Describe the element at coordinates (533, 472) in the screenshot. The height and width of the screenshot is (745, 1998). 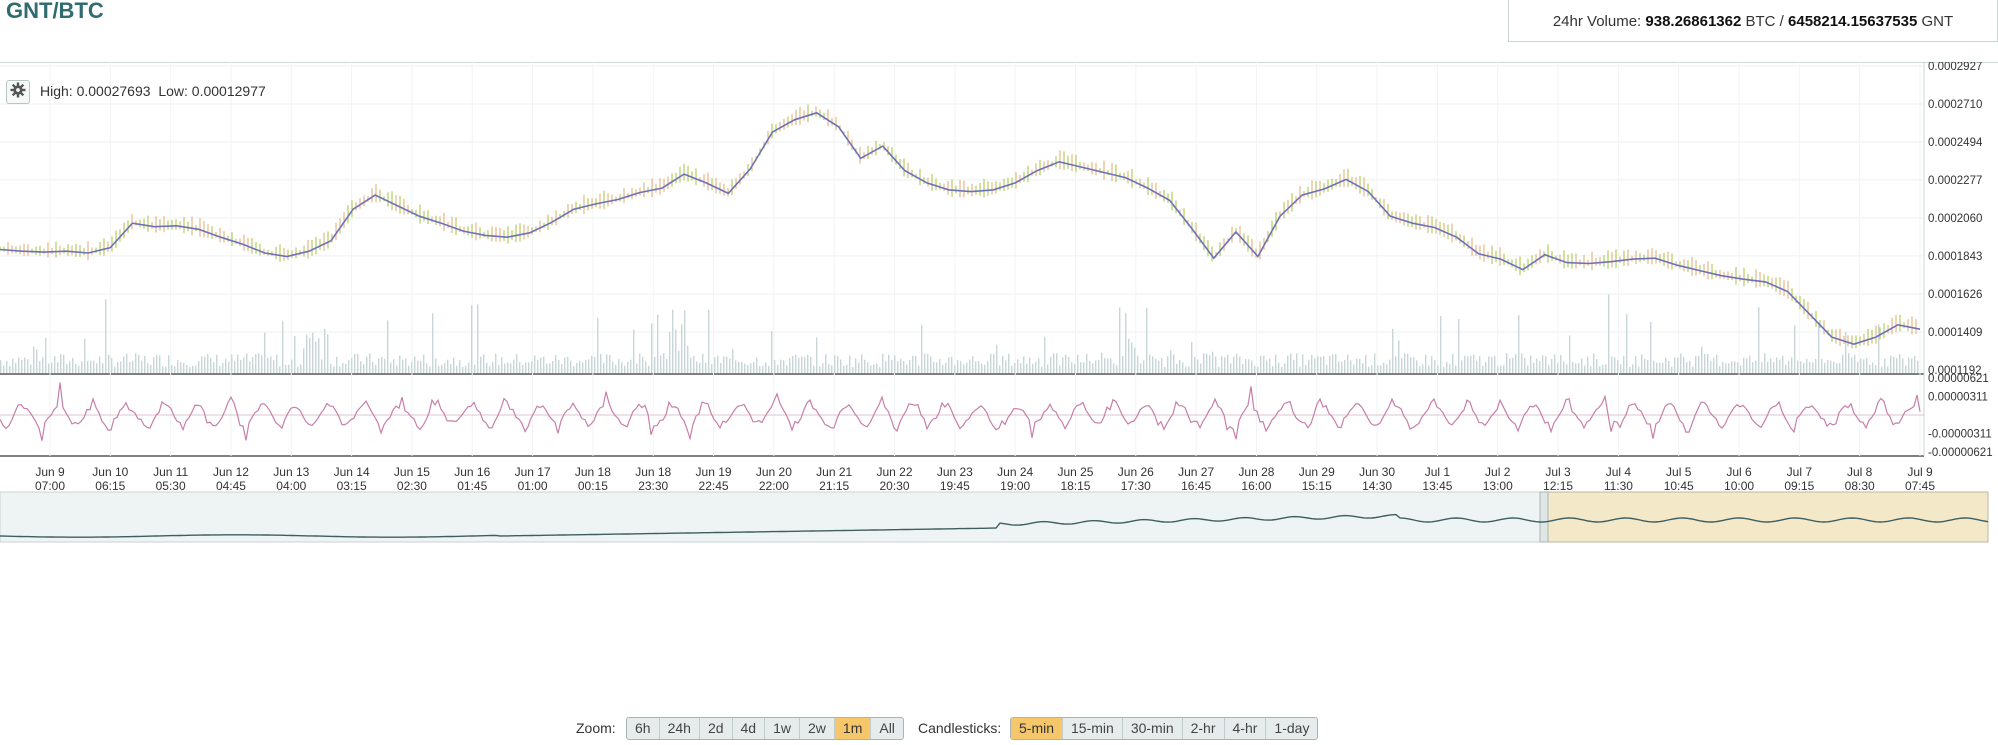
I see `time-tick-day: Jun 17` at that location.